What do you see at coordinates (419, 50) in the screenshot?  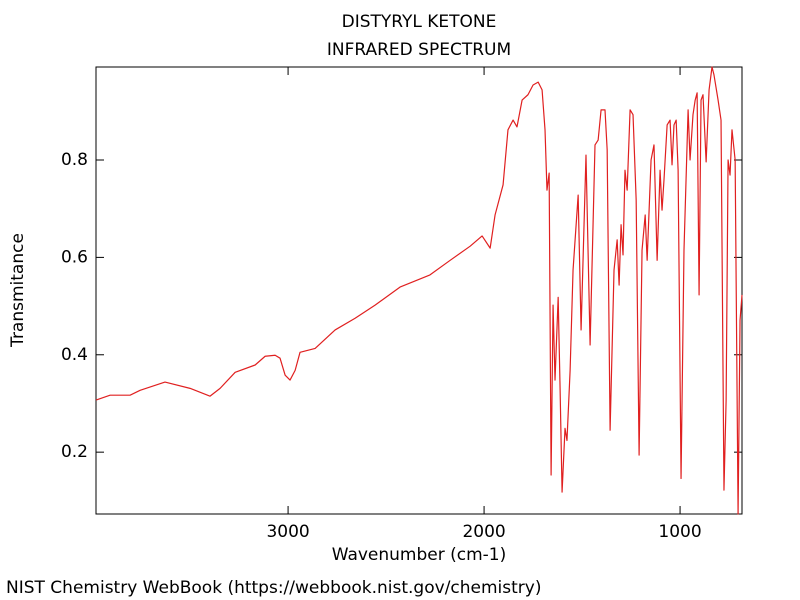 I see `chart-subtitle: INFRARED SPECTRUM` at bounding box center [419, 50].